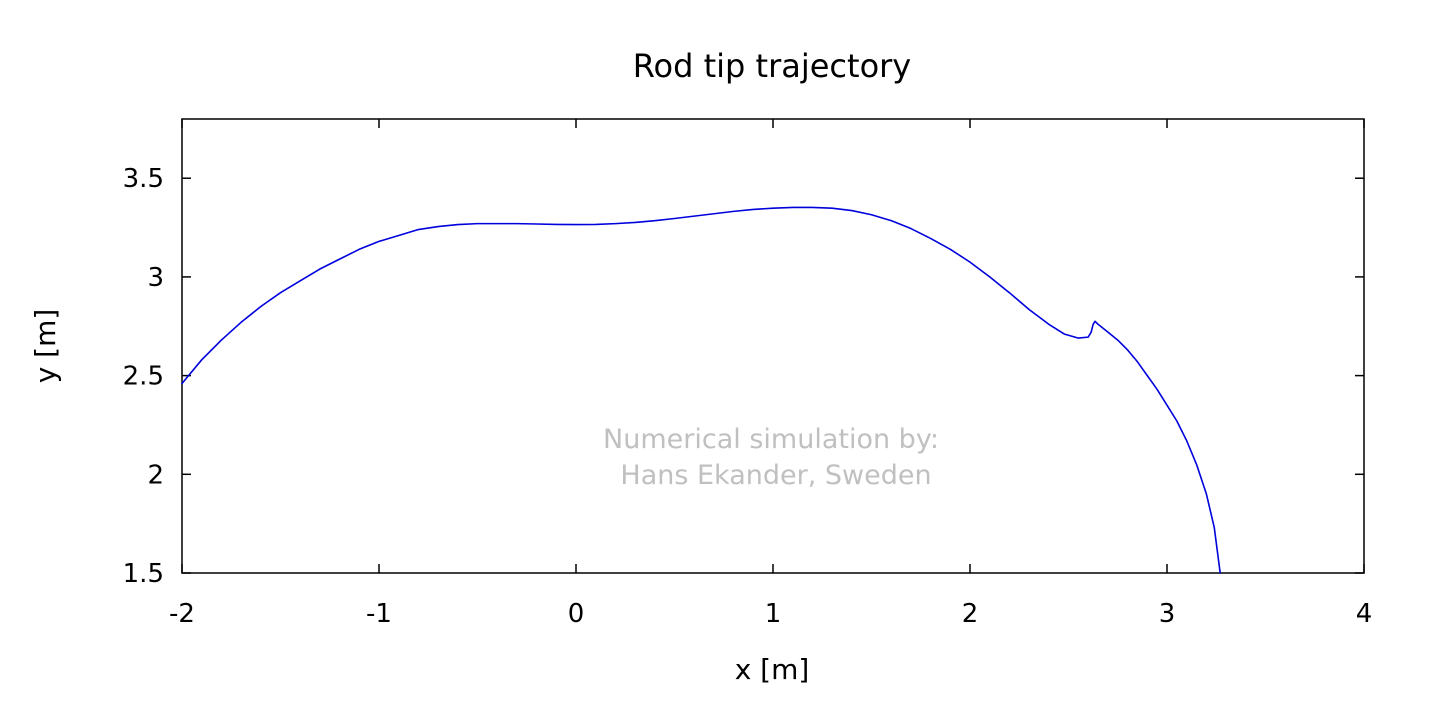  I want to click on x-tick-label: 4, so click(1364, 614).